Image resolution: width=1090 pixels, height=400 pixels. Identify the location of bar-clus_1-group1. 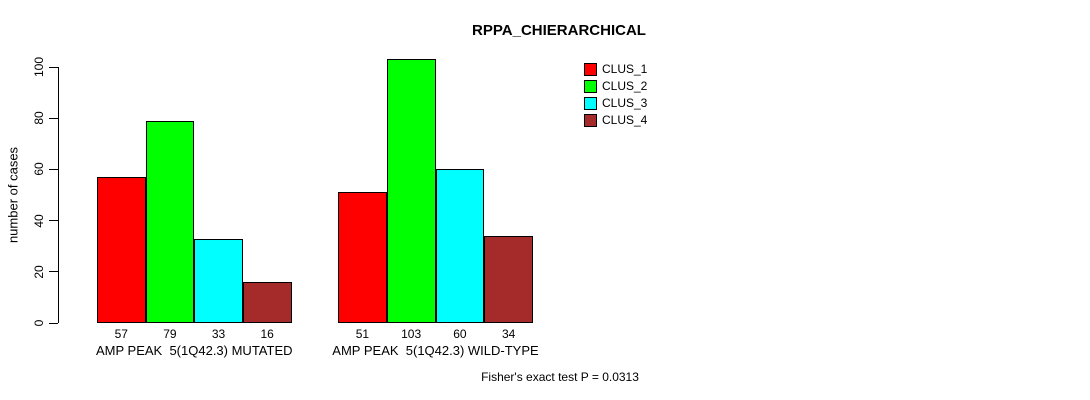
(121, 250).